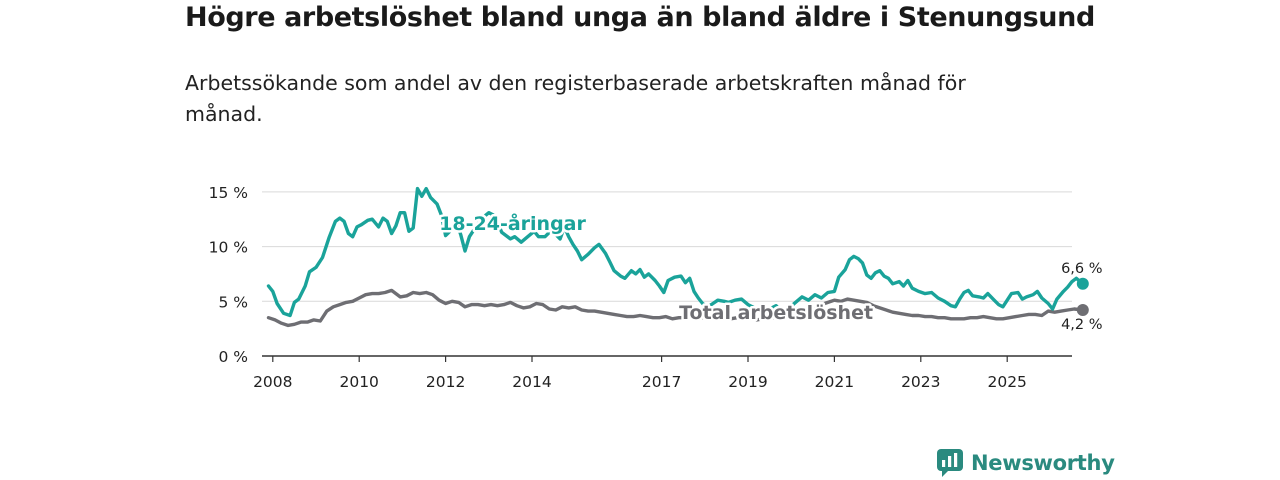 This screenshot has width=1280, height=480. I want to click on newsworthy-logo-text: Newsworthy, so click(1043, 463).